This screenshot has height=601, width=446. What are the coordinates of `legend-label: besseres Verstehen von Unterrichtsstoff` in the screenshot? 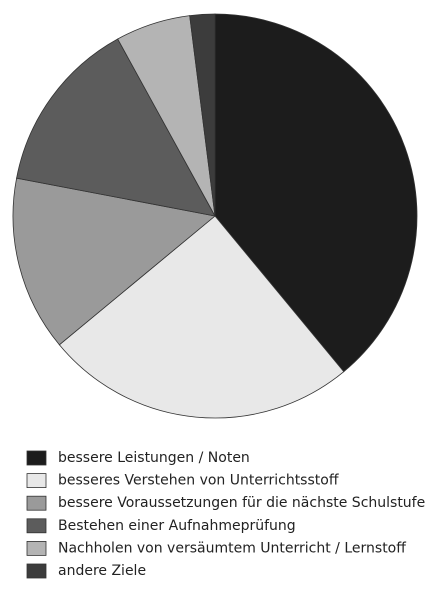 It's located at (198, 481).